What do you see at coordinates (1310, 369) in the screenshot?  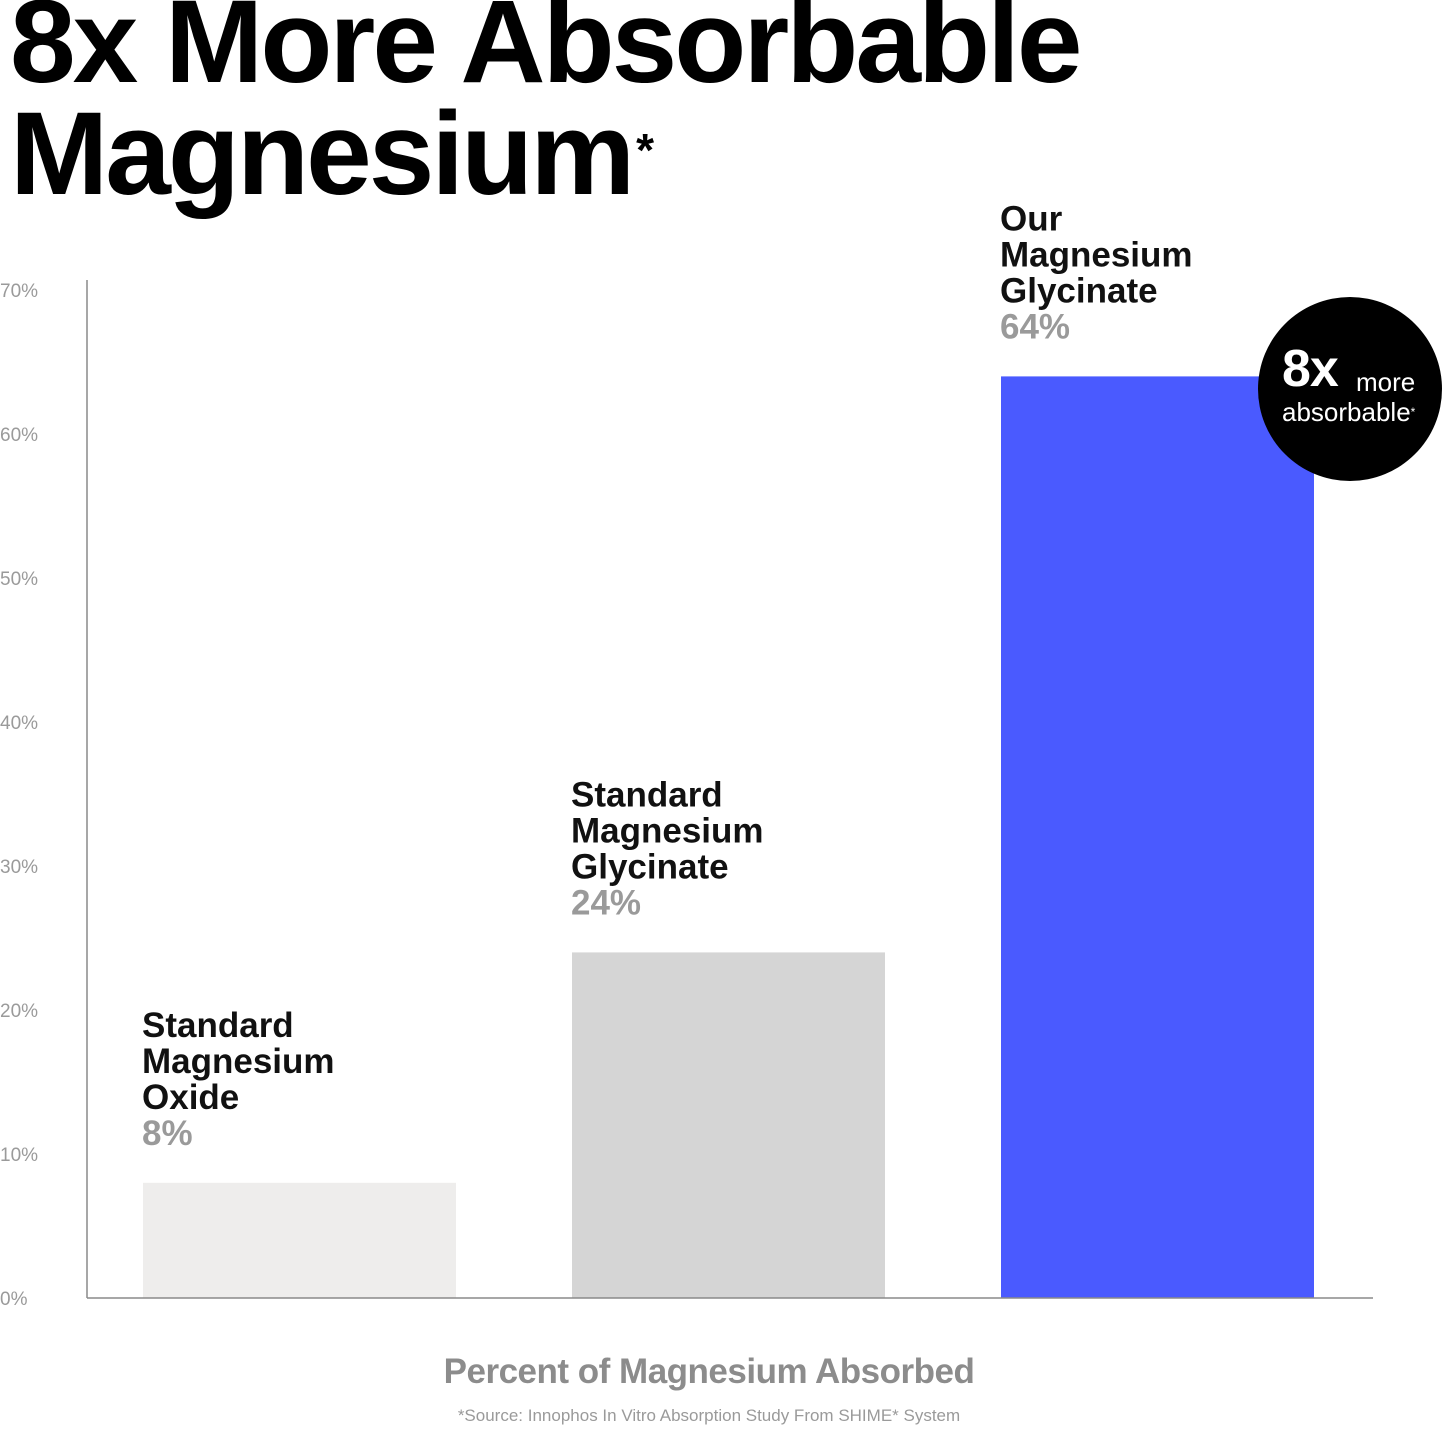 I see `badge-multiplier: 8x` at bounding box center [1310, 369].